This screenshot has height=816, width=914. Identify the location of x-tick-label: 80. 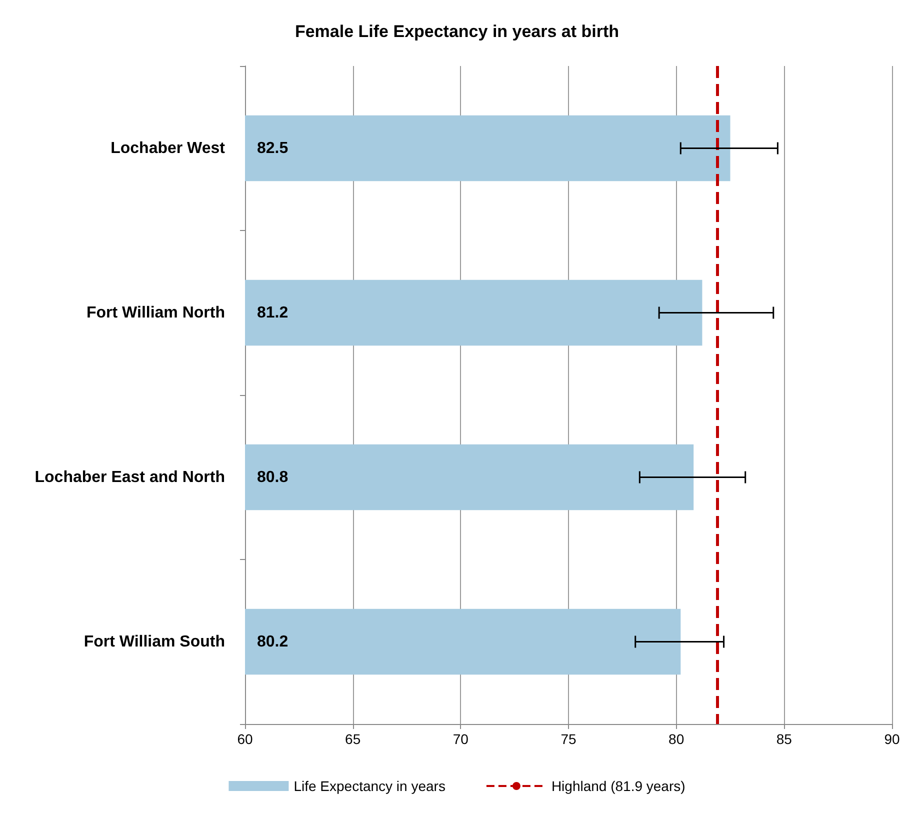
(676, 739).